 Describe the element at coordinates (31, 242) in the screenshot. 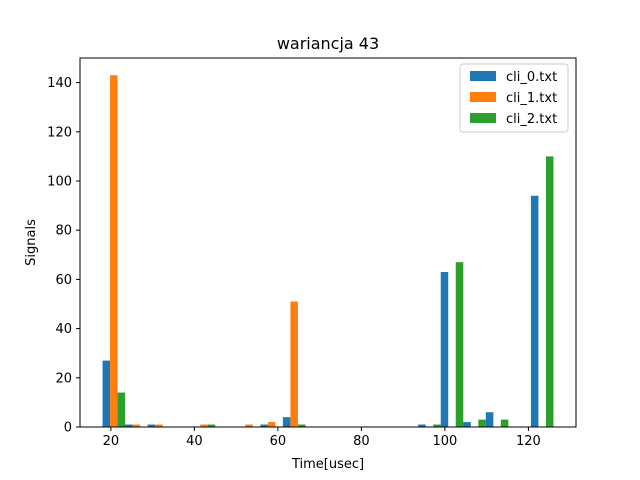

I see `y-axis-label: Signals` at that location.